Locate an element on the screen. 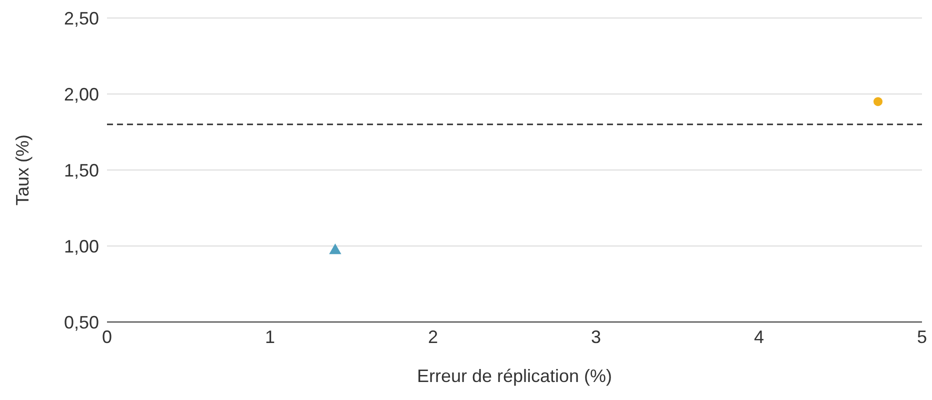  y-tick-label: 2,50 is located at coordinates (81, 18).